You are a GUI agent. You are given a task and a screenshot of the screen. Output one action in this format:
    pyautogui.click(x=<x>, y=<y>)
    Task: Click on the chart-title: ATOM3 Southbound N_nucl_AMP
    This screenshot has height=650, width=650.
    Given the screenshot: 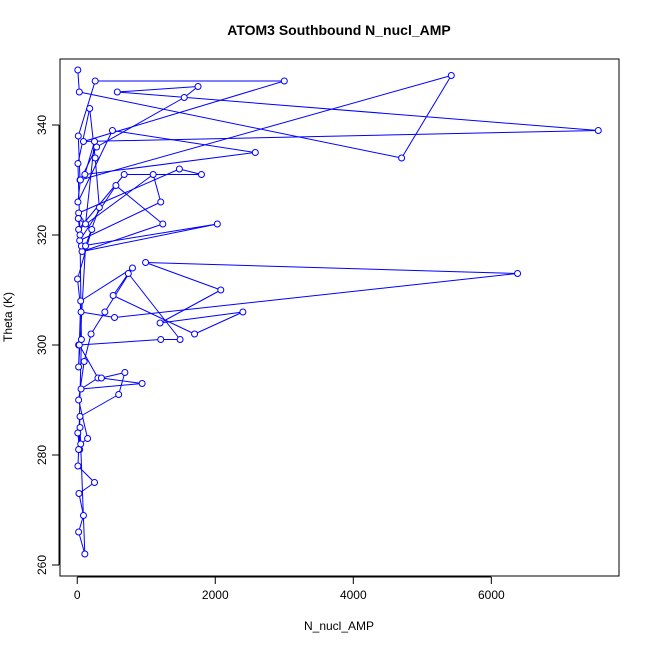 What is the action you would take?
    pyautogui.click(x=338, y=30)
    